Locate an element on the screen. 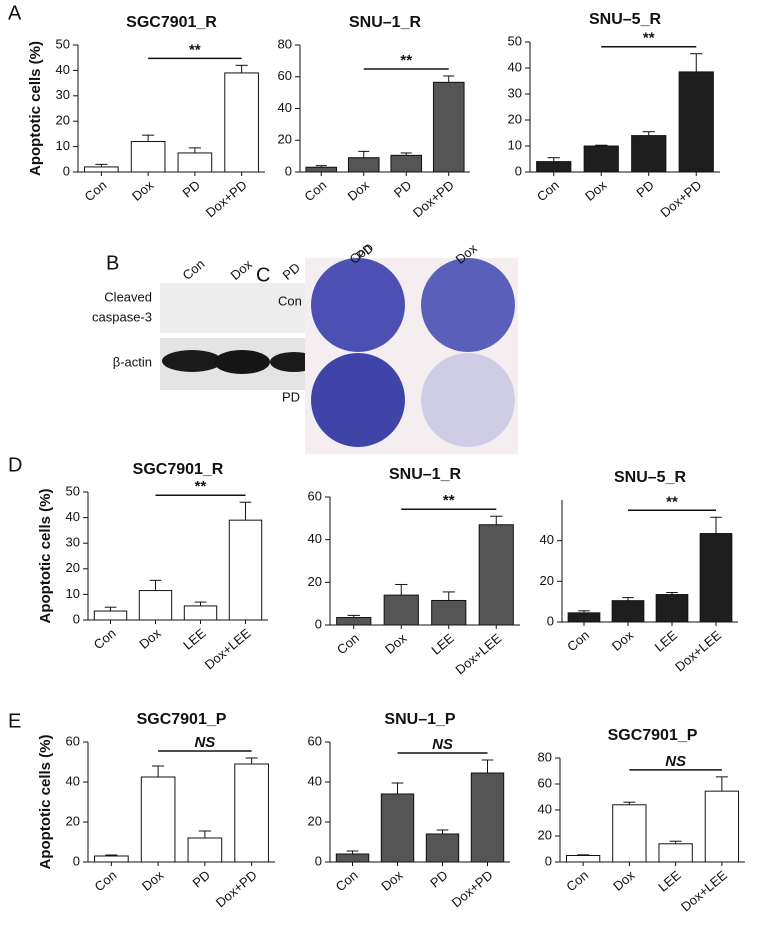  blot-lane-label: PD is located at coordinates (290, 271).